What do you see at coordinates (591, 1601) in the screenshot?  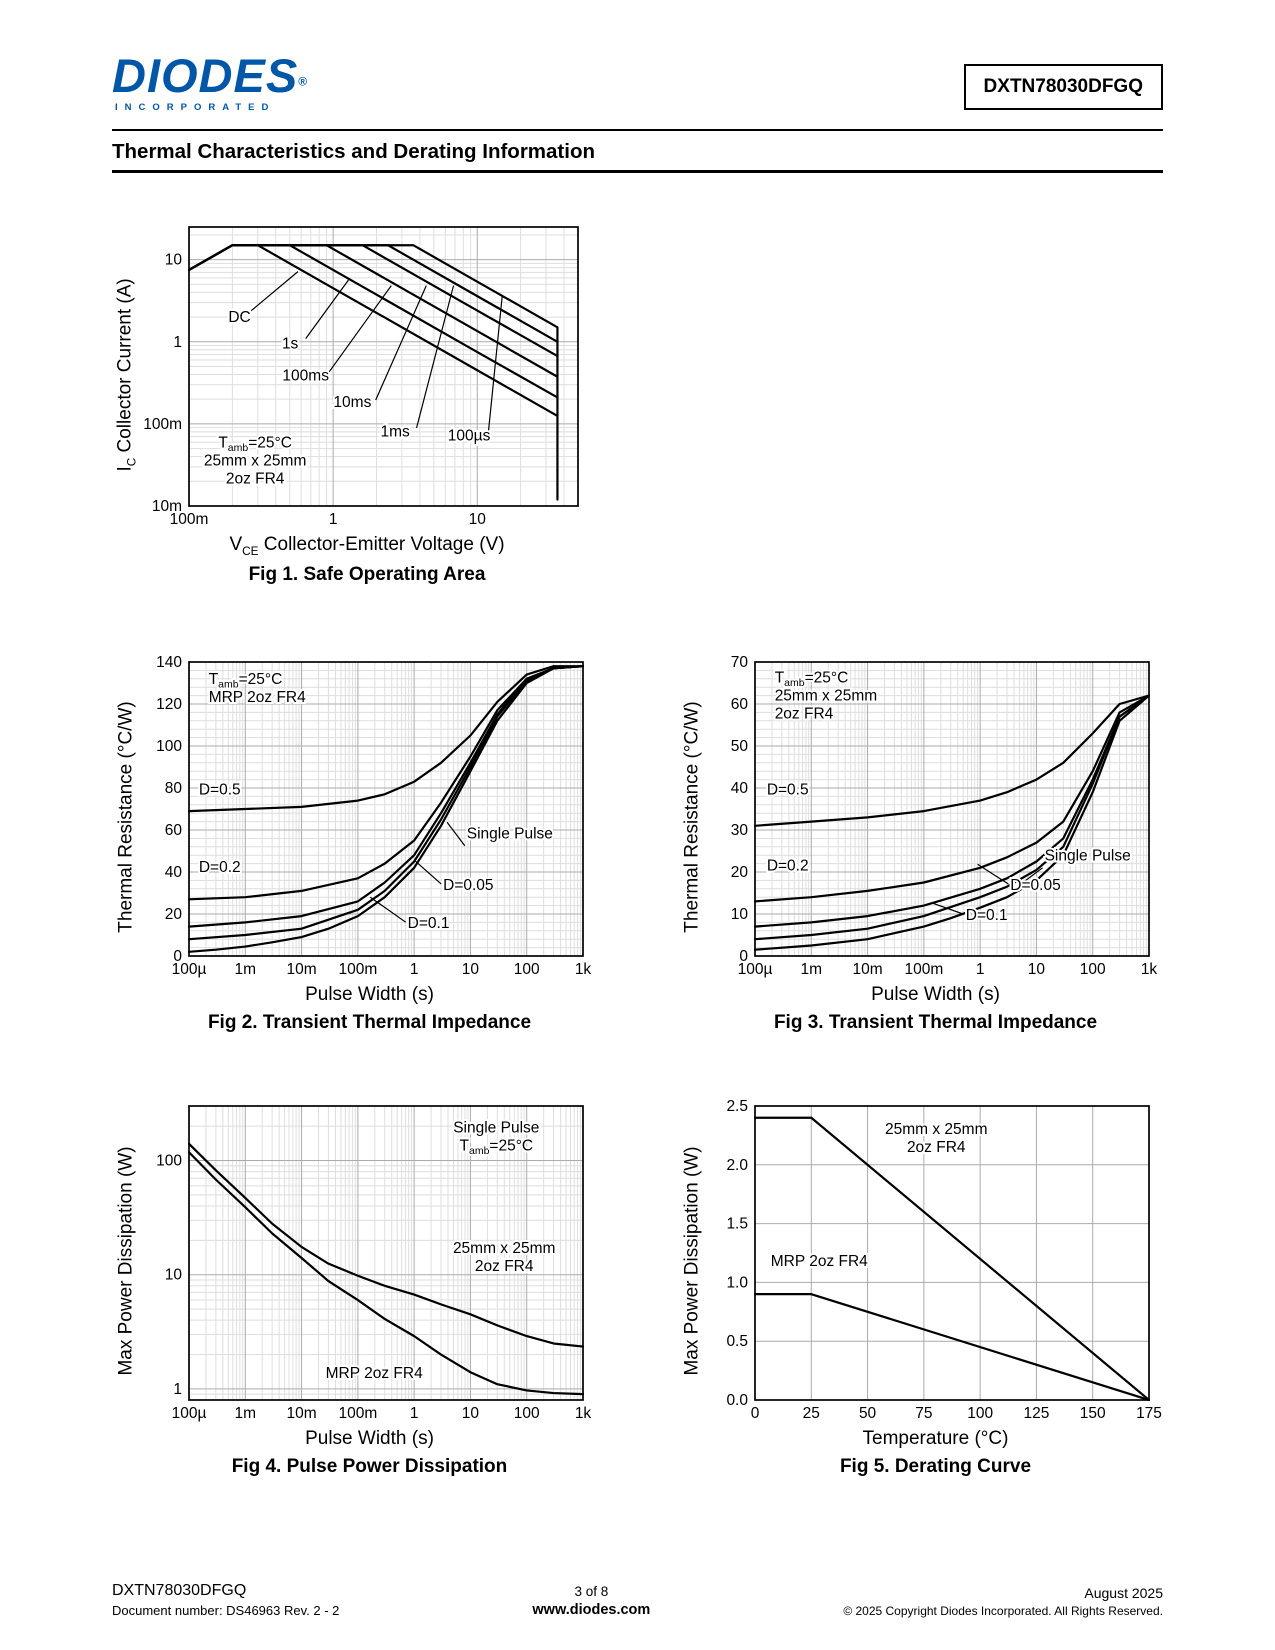 I see `footer-center: 3 of 8 www.diodes.com` at bounding box center [591, 1601].